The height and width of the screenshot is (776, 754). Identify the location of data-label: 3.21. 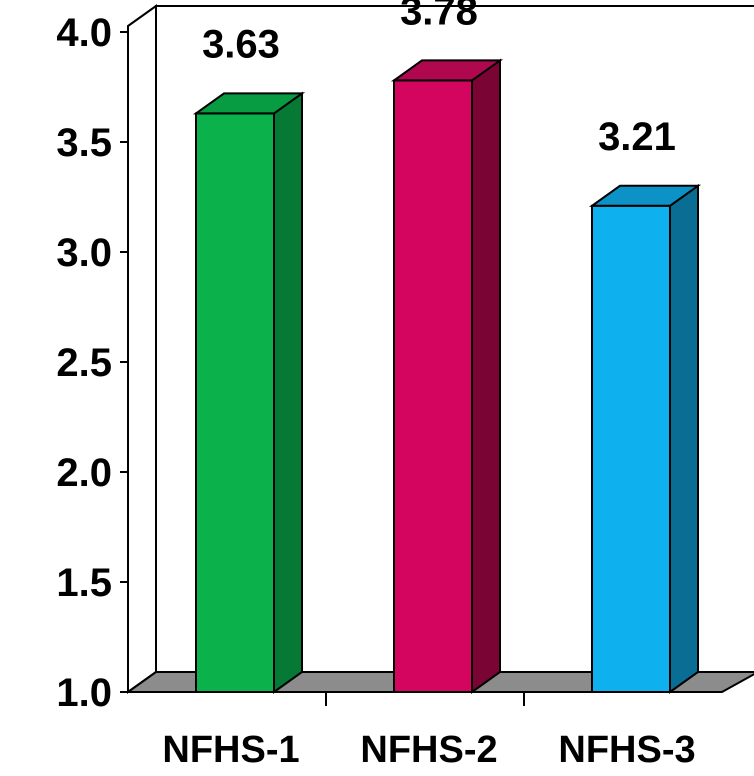
(637, 137).